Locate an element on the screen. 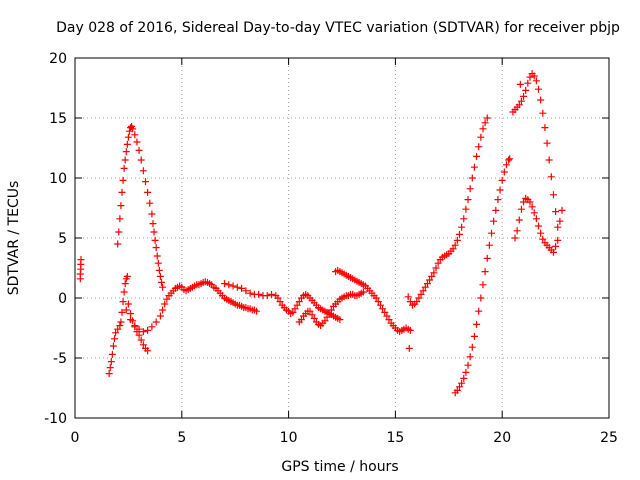  x-tick-label: 10 is located at coordinates (289, 438).